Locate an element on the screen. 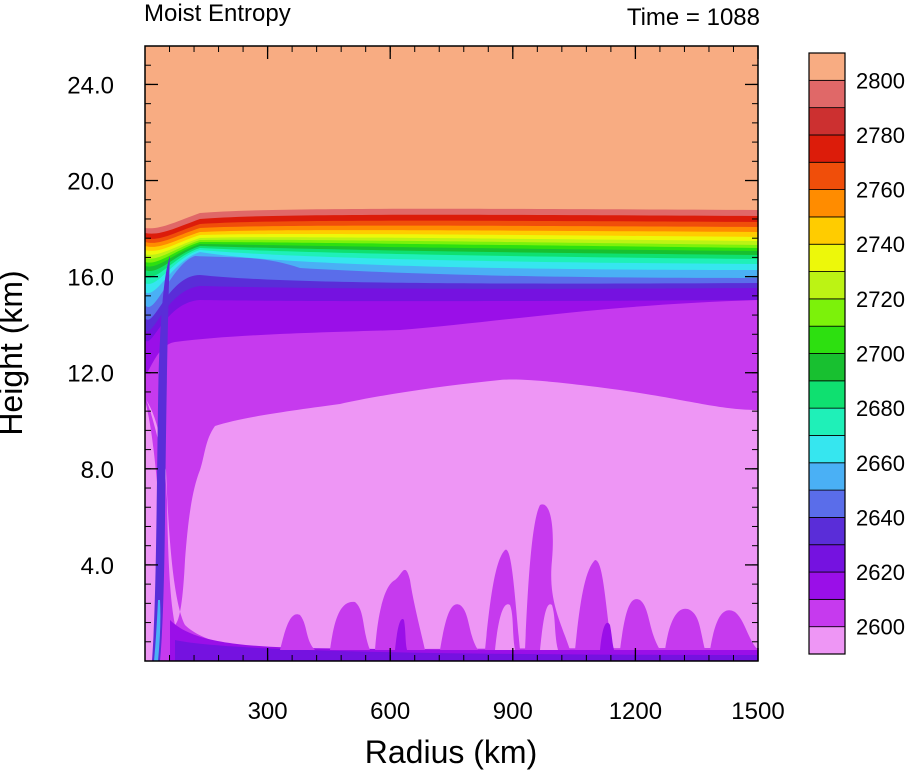 The height and width of the screenshot is (774, 917). colorbar-label: 2700 is located at coordinates (880, 354).